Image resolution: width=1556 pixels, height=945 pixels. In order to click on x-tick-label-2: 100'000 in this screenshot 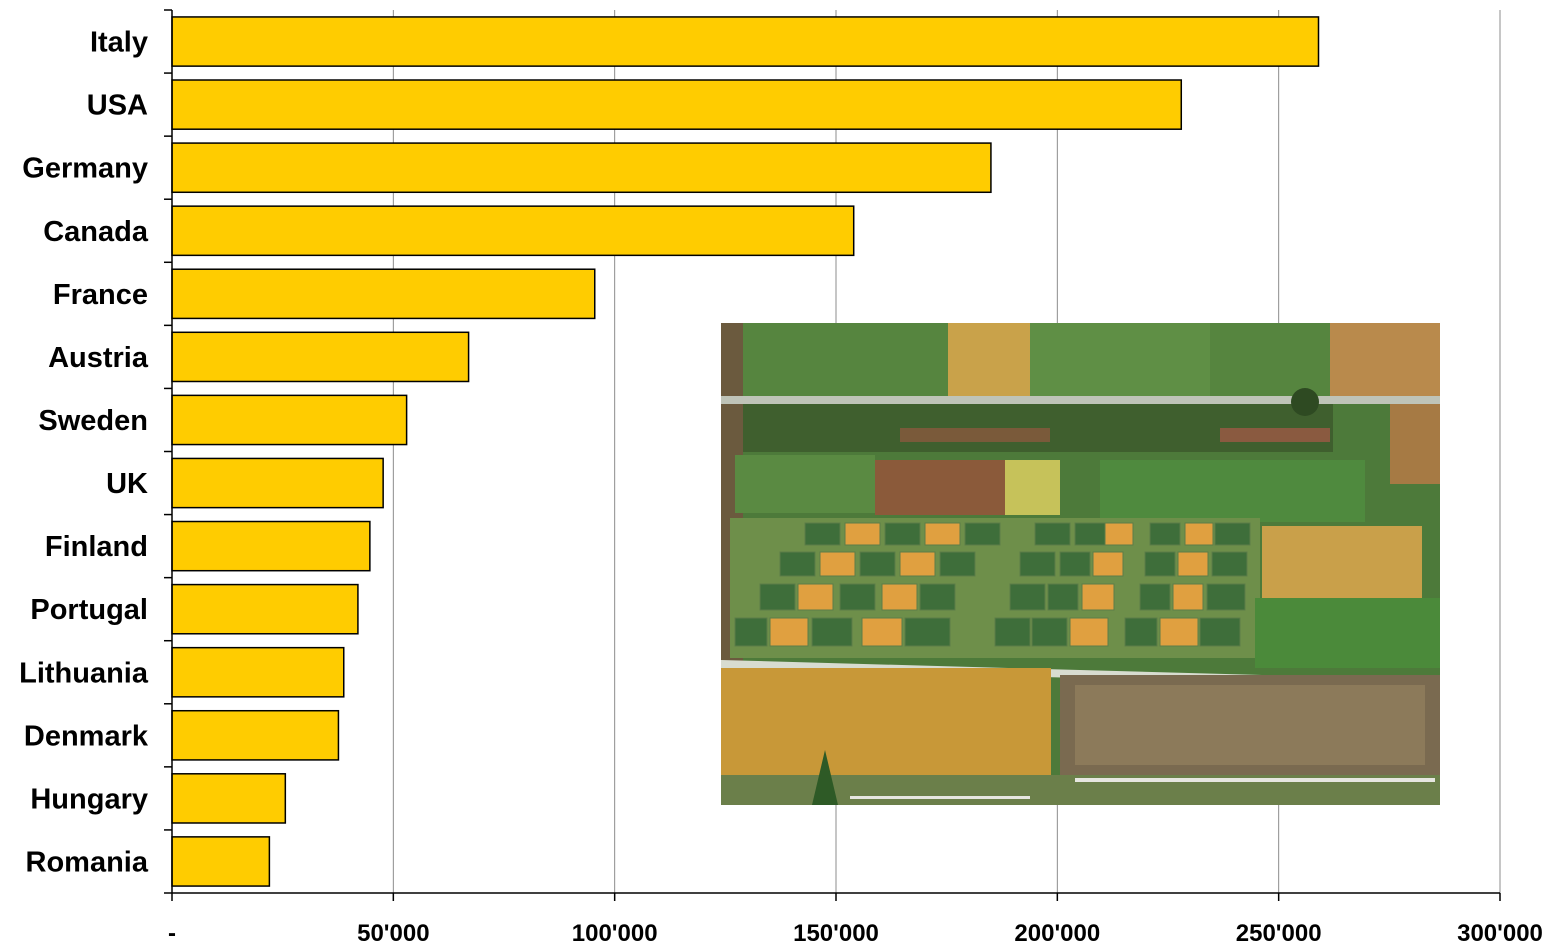, I will do `click(615, 932)`.